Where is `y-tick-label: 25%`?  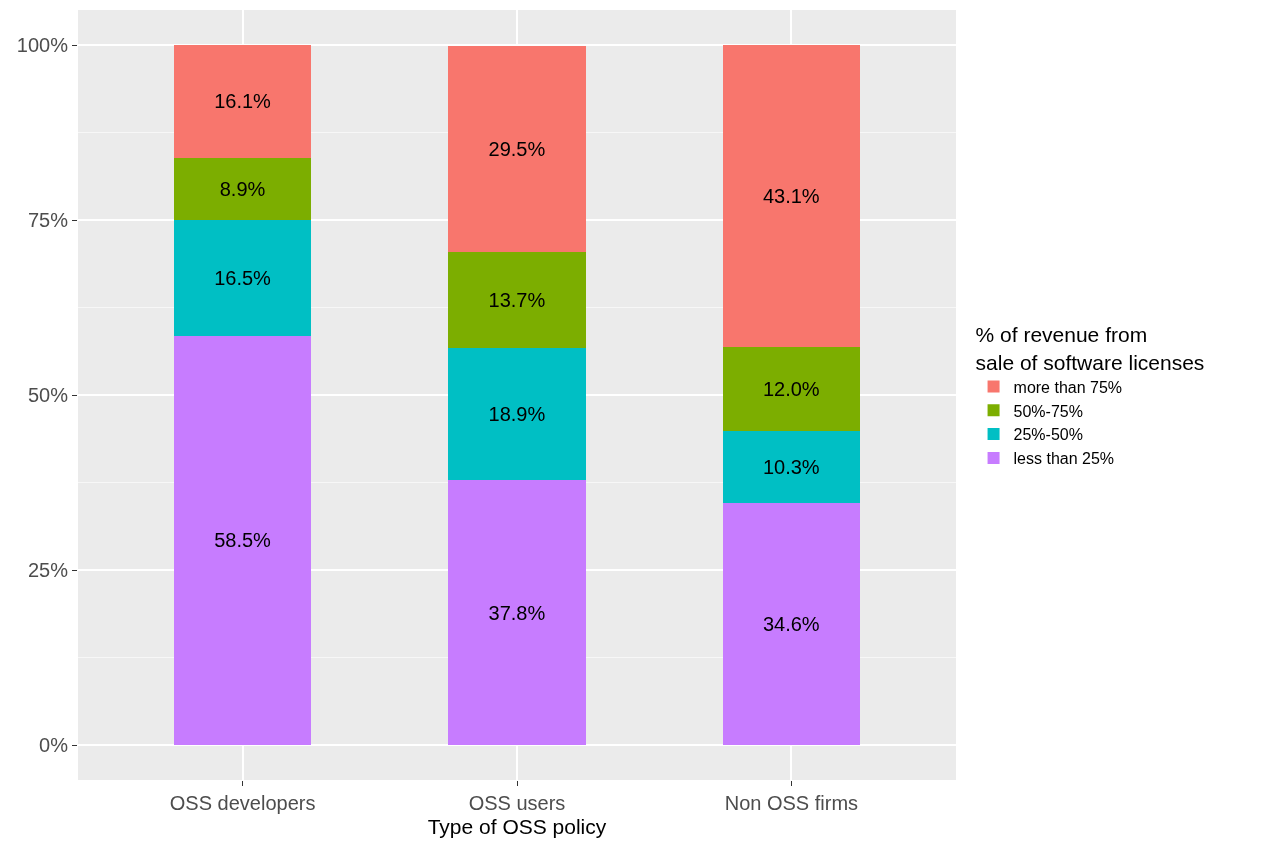
y-tick-label: 25% is located at coordinates (48, 570).